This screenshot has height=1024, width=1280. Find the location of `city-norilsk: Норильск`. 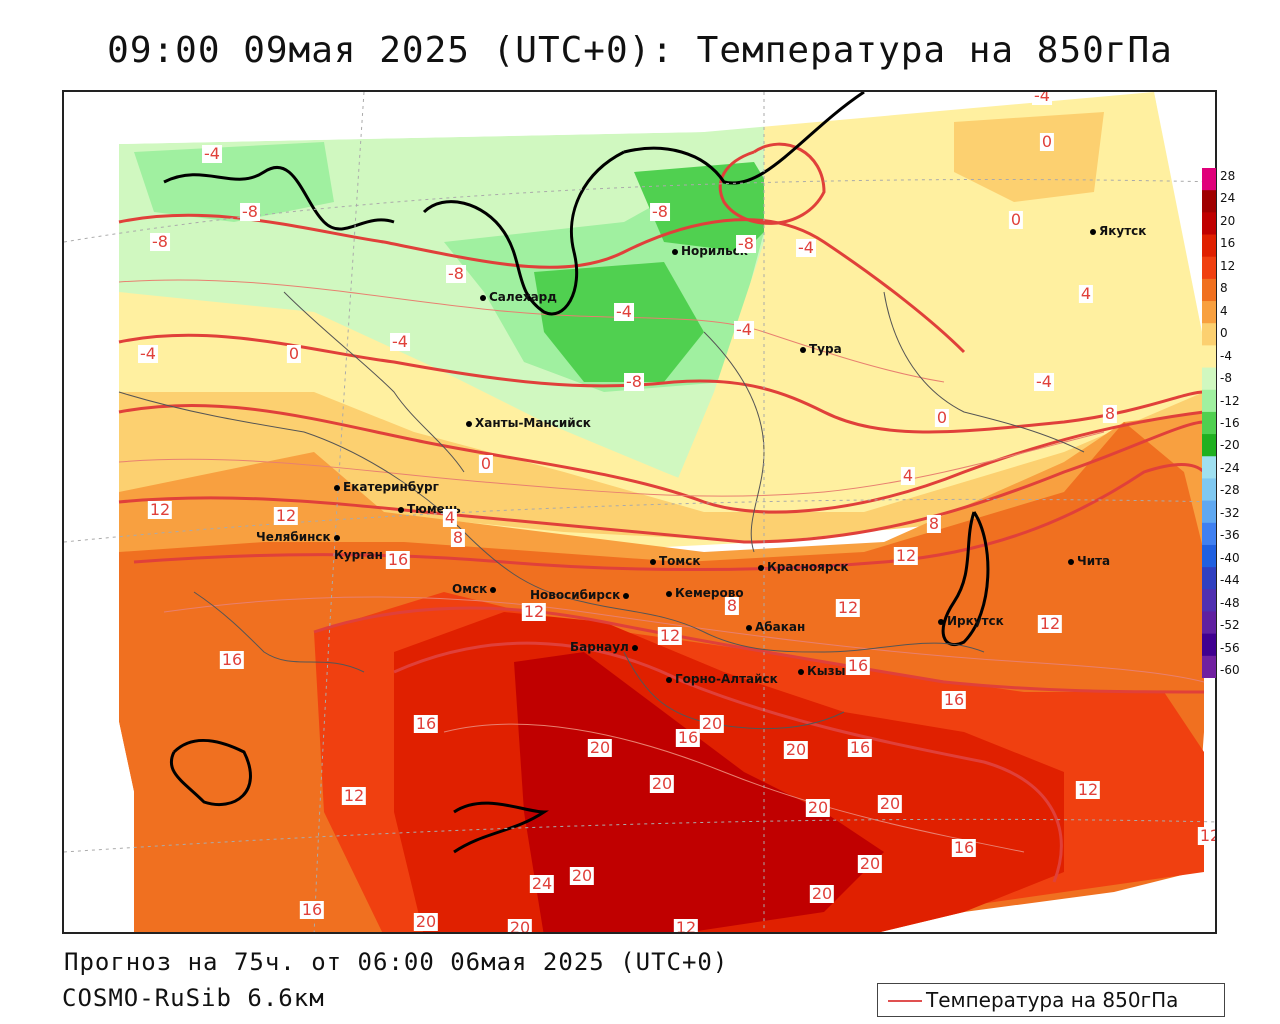

city-norilsk: Норильск is located at coordinates (710, 251).